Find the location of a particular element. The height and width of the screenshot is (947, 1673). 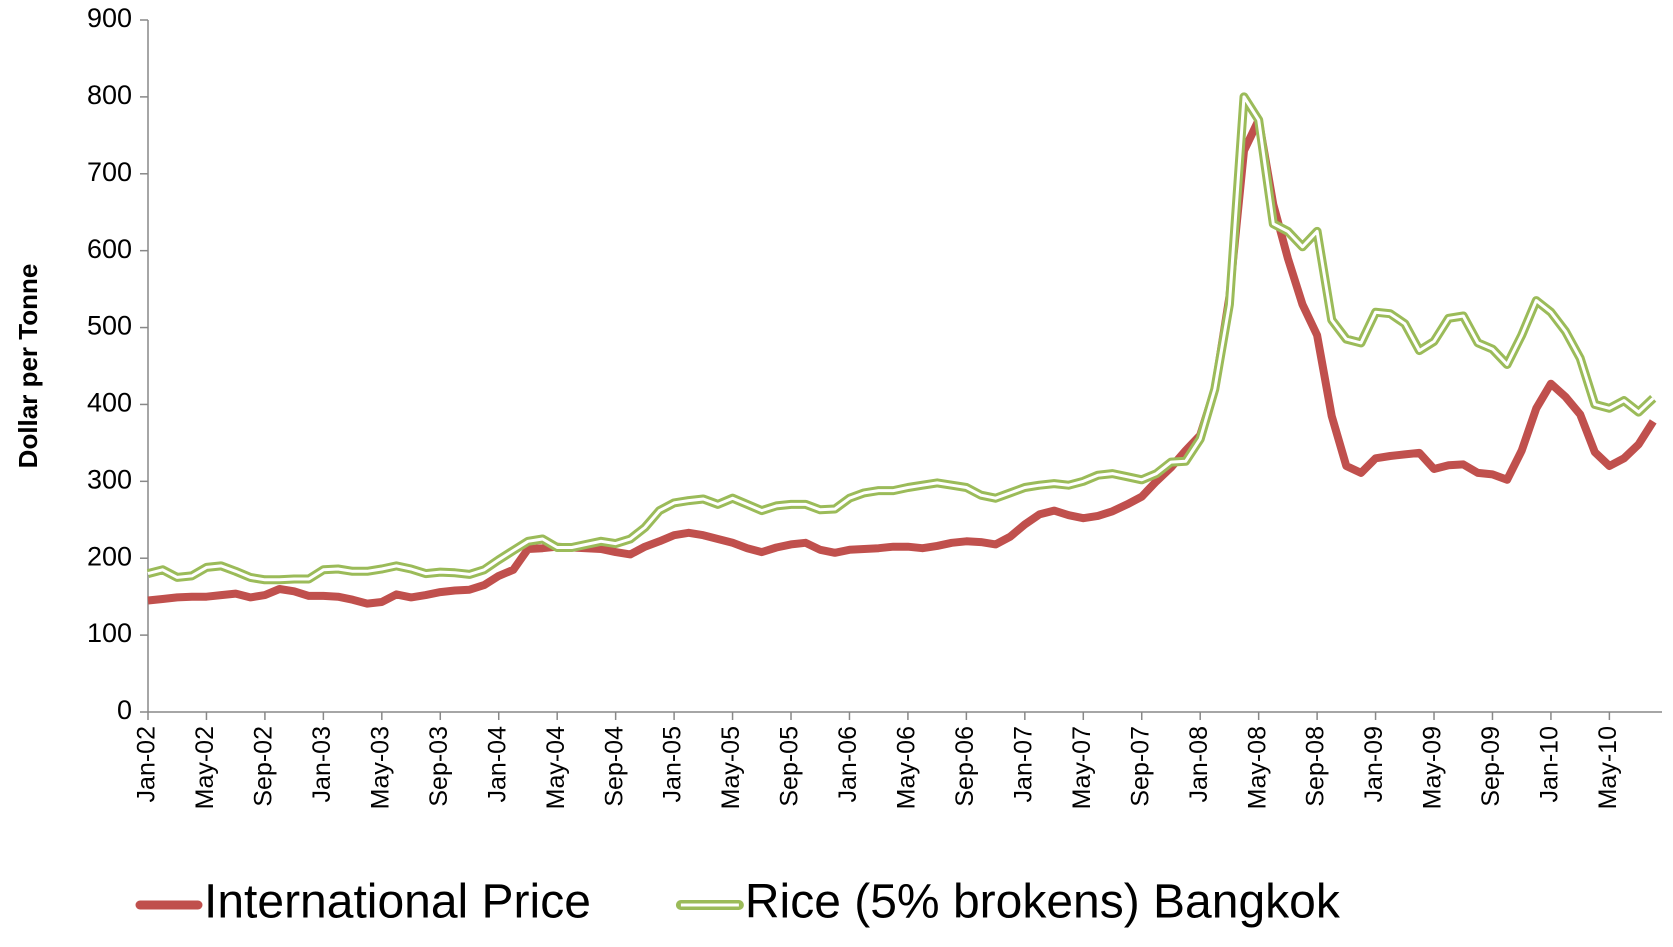

x-tick-label: Sep-07 is located at coordinates (1140, 766).